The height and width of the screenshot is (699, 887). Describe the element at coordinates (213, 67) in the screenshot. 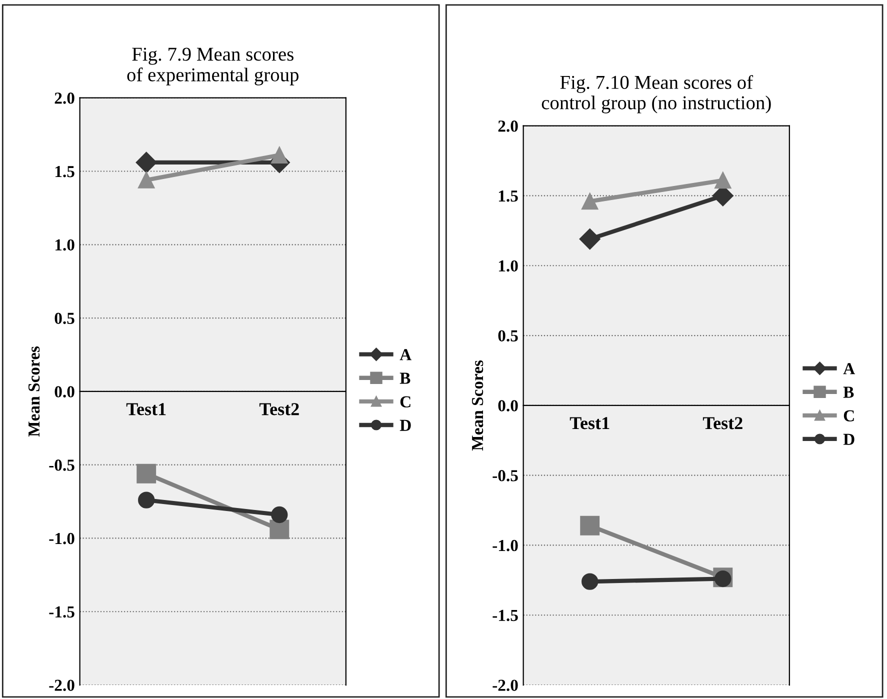

I see `chart-title: Fig. 7.9 Mean scores of experimental group` at that location.